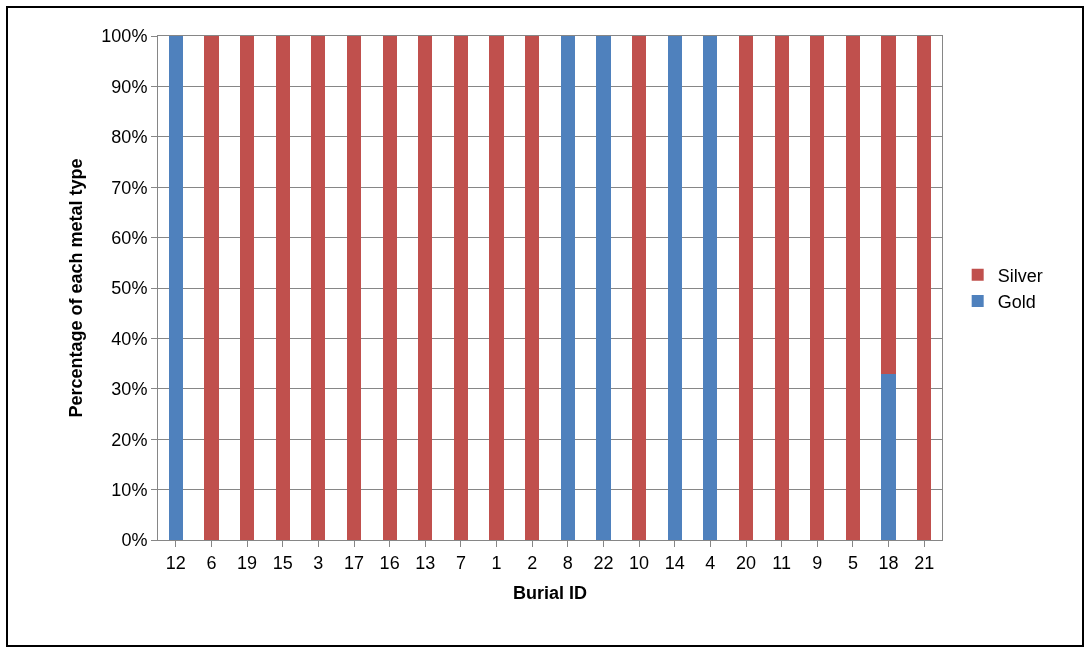 The height and width of the screenshot is (655, 1092). What do you see at coordinates (318, 562) in the screenshot?
I see `x-tick-label: 3` at bounding box center [318, 562].